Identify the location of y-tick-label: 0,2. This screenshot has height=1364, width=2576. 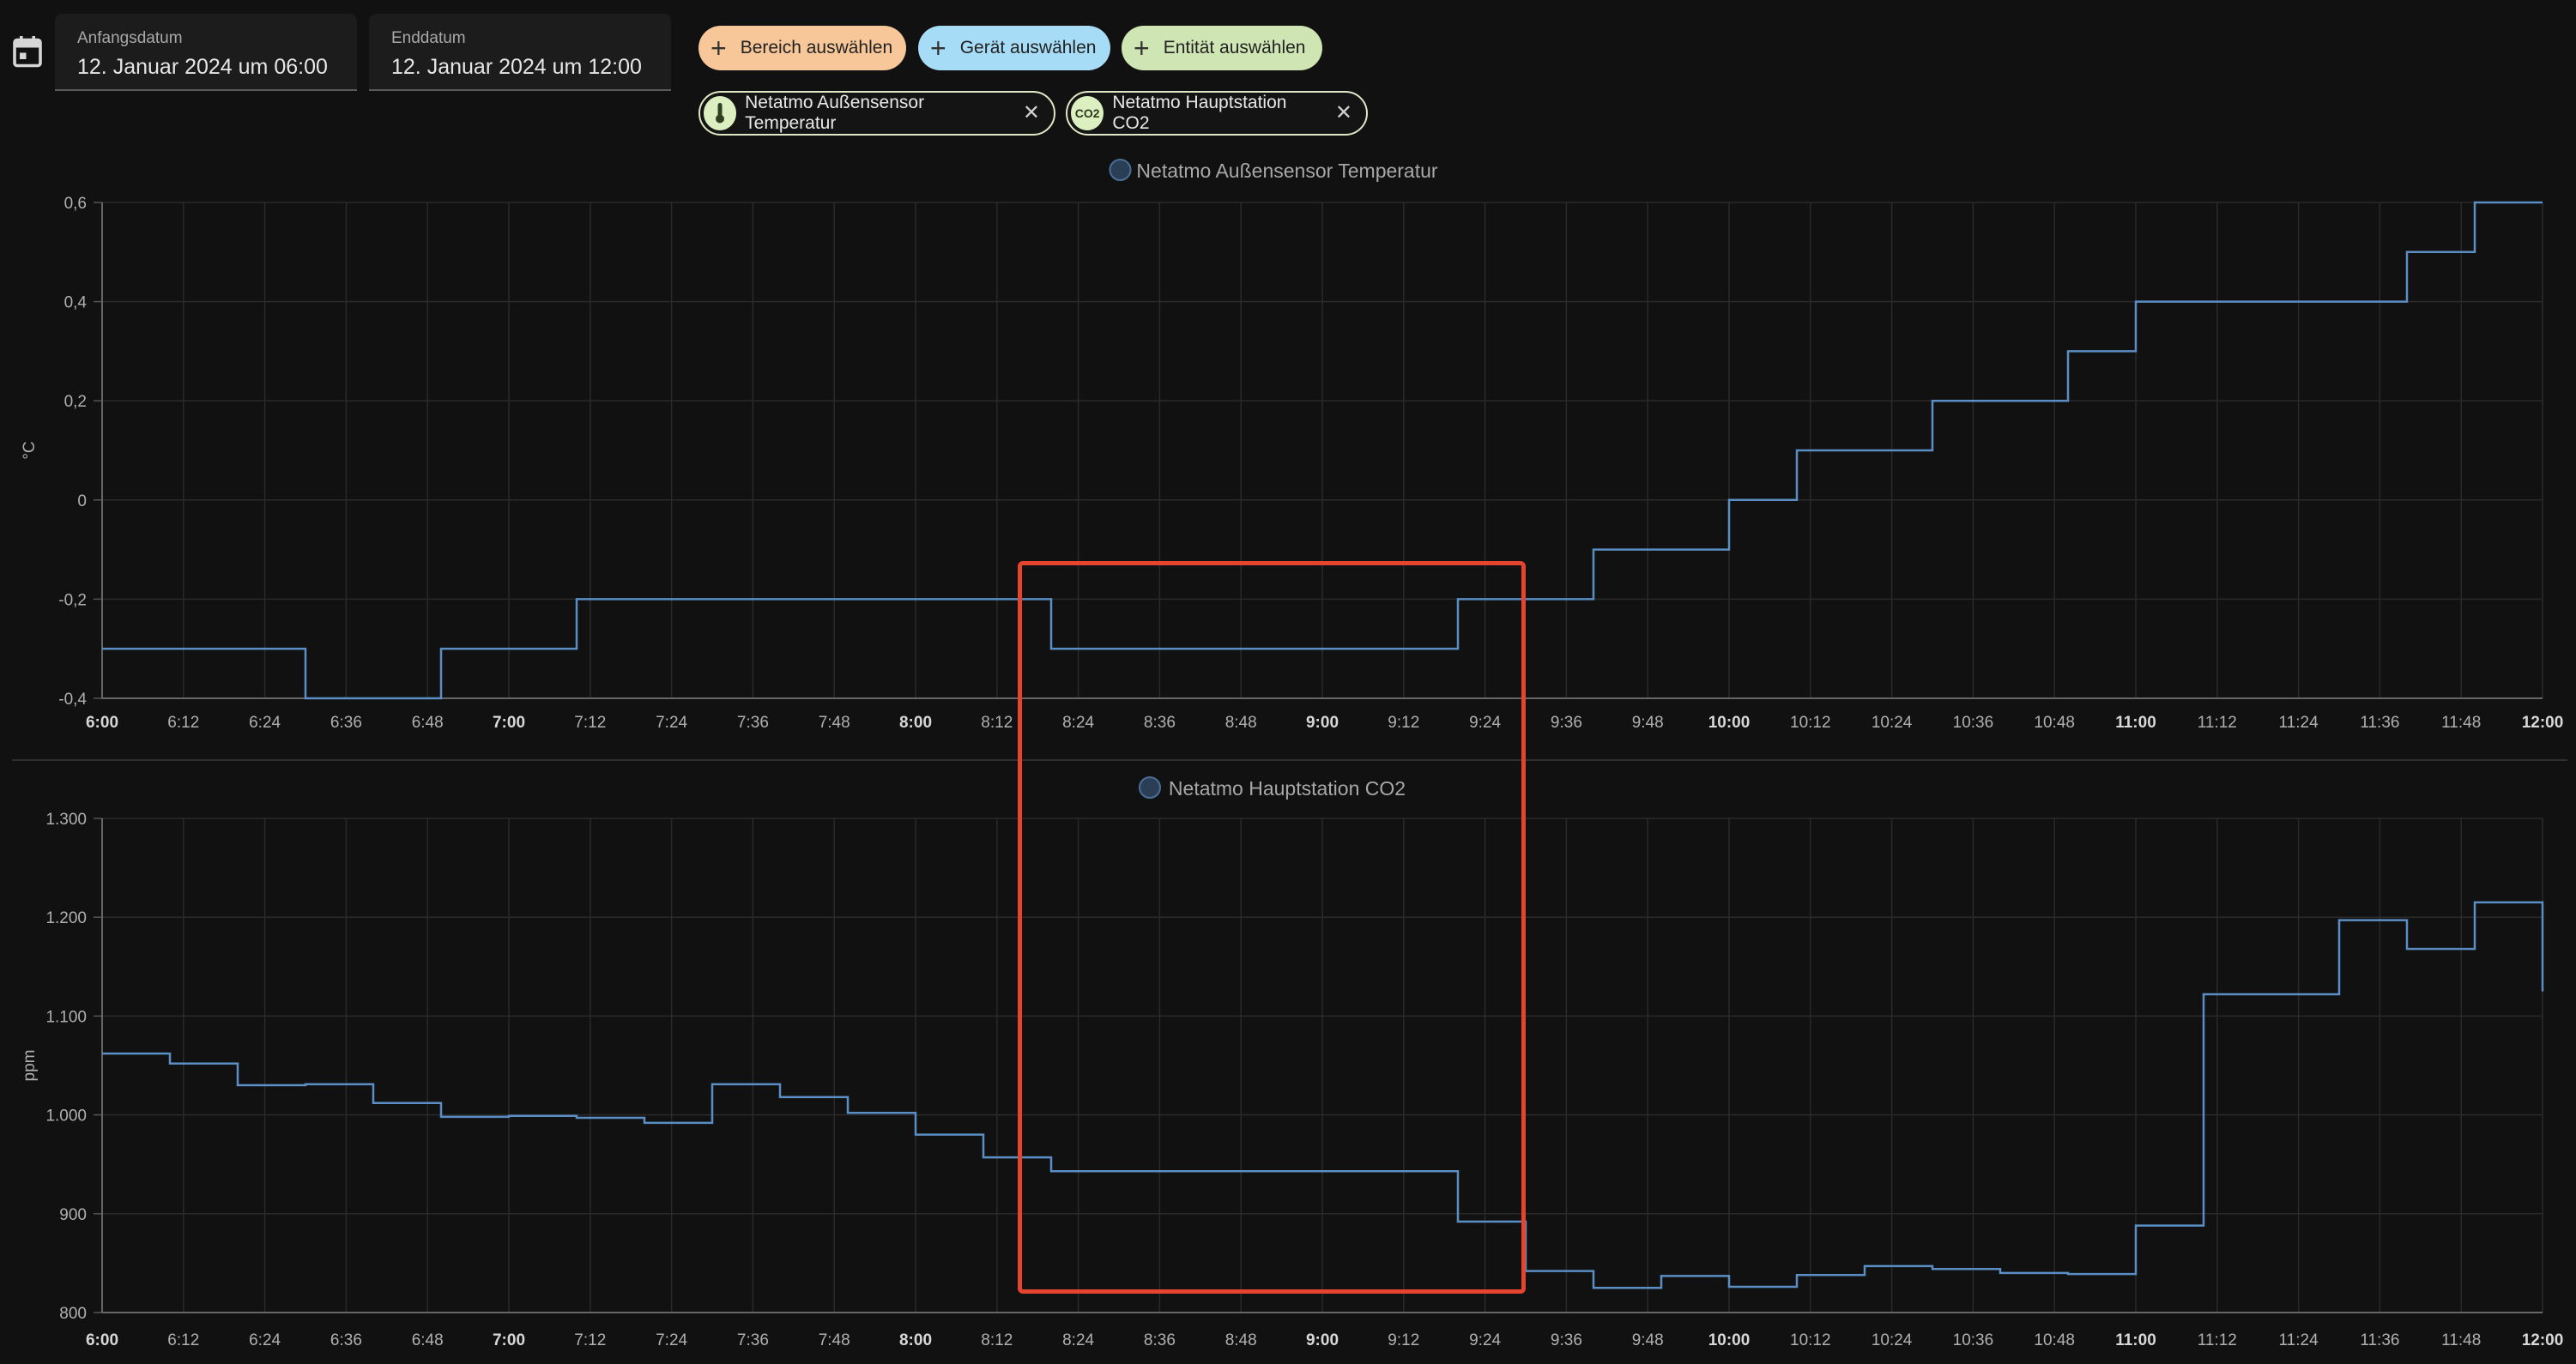
(75, 402).